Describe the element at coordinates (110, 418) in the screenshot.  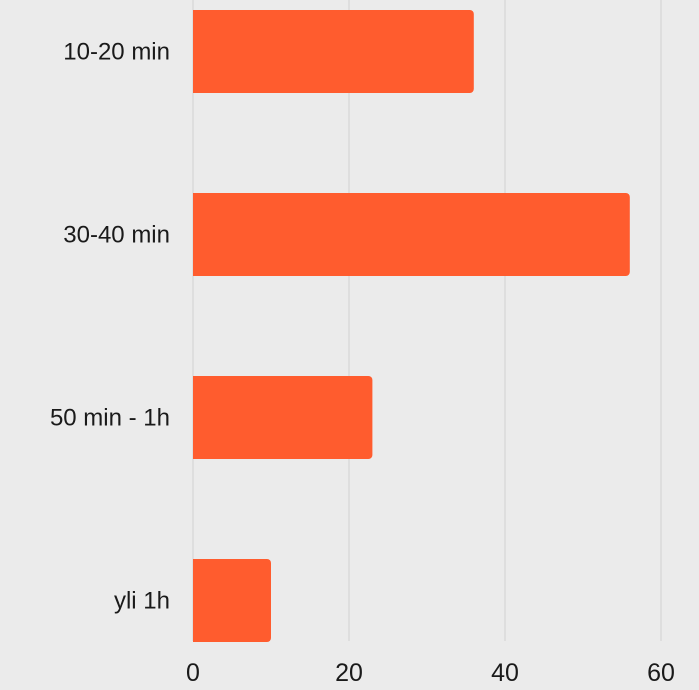
I see `category-label: 50 min - 1h` at that location.